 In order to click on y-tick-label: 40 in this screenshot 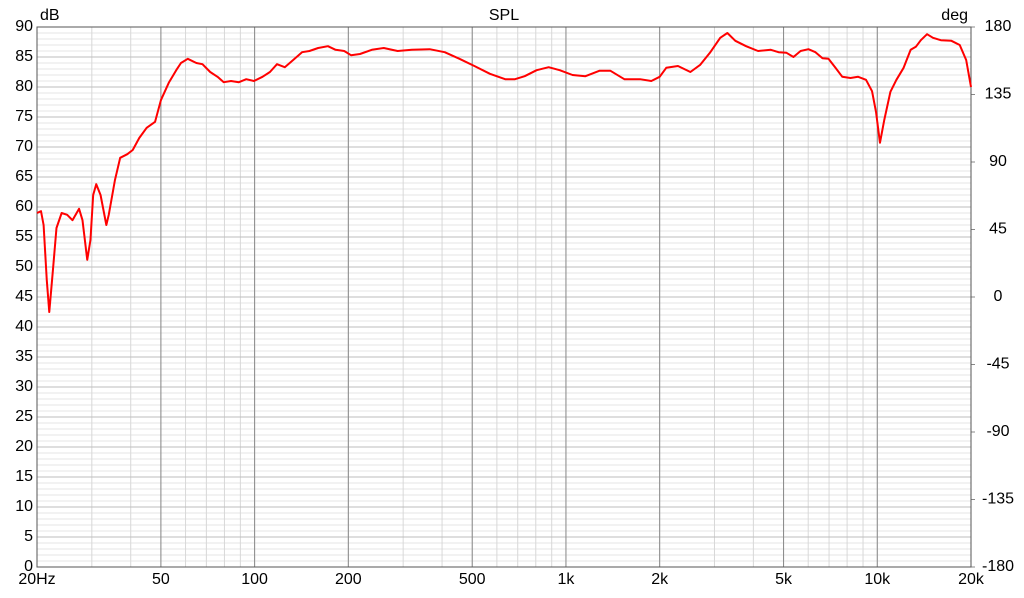, I will do `click(24, 326)`.